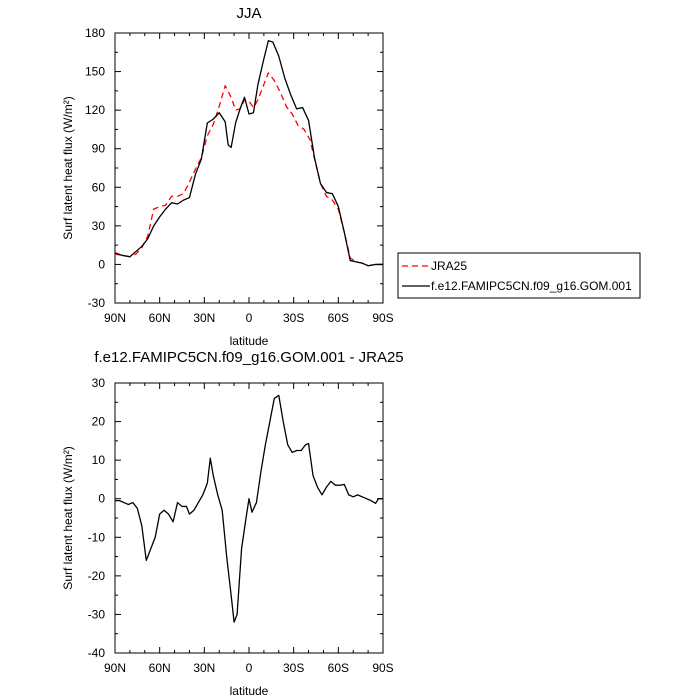 Image resolution: width=700 pixels, height=700 pixels. What do you see at coordinates (95, 72) in the screenshot?
I see `y-tick-label: 150` at bounding box center [95, 72].